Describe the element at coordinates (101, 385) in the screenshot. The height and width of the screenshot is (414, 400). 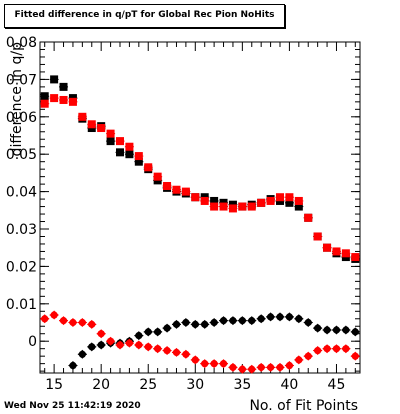
I see `x-tick-label: 20` at that location.